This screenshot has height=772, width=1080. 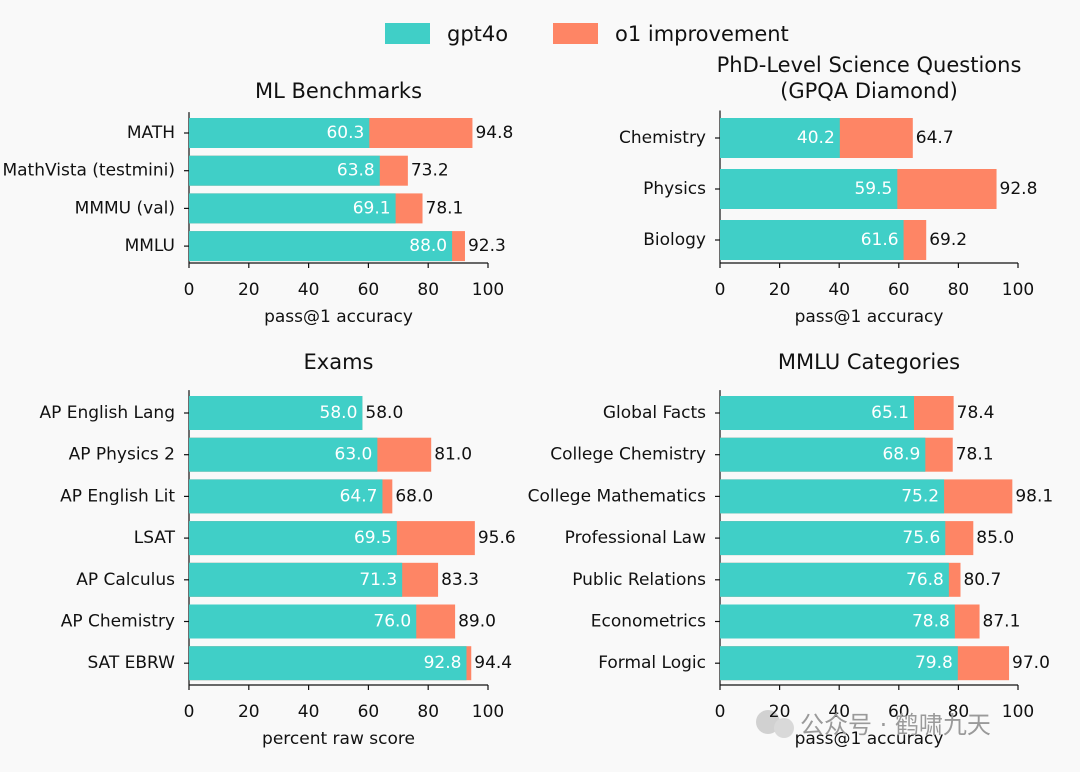 What do you see at coordinates (354, 455) in the screenshot?
I see `value-label: 63.0` at bounding box center [354, 455].